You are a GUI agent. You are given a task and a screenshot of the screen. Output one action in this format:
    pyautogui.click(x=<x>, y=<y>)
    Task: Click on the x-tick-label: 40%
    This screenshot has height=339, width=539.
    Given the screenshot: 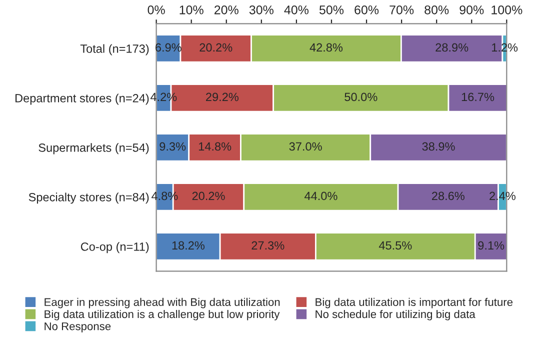 What is the action you would take?
    pyautogui.click(x=296, y=9)
    